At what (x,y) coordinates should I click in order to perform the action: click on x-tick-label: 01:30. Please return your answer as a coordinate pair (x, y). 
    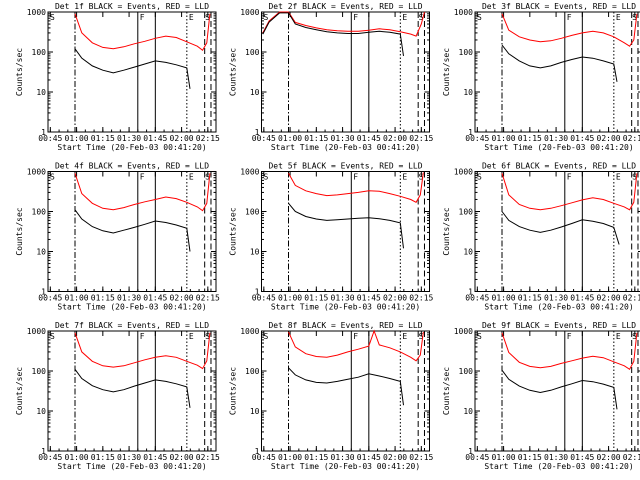
    Looking at the image, I should click on (343, 298).